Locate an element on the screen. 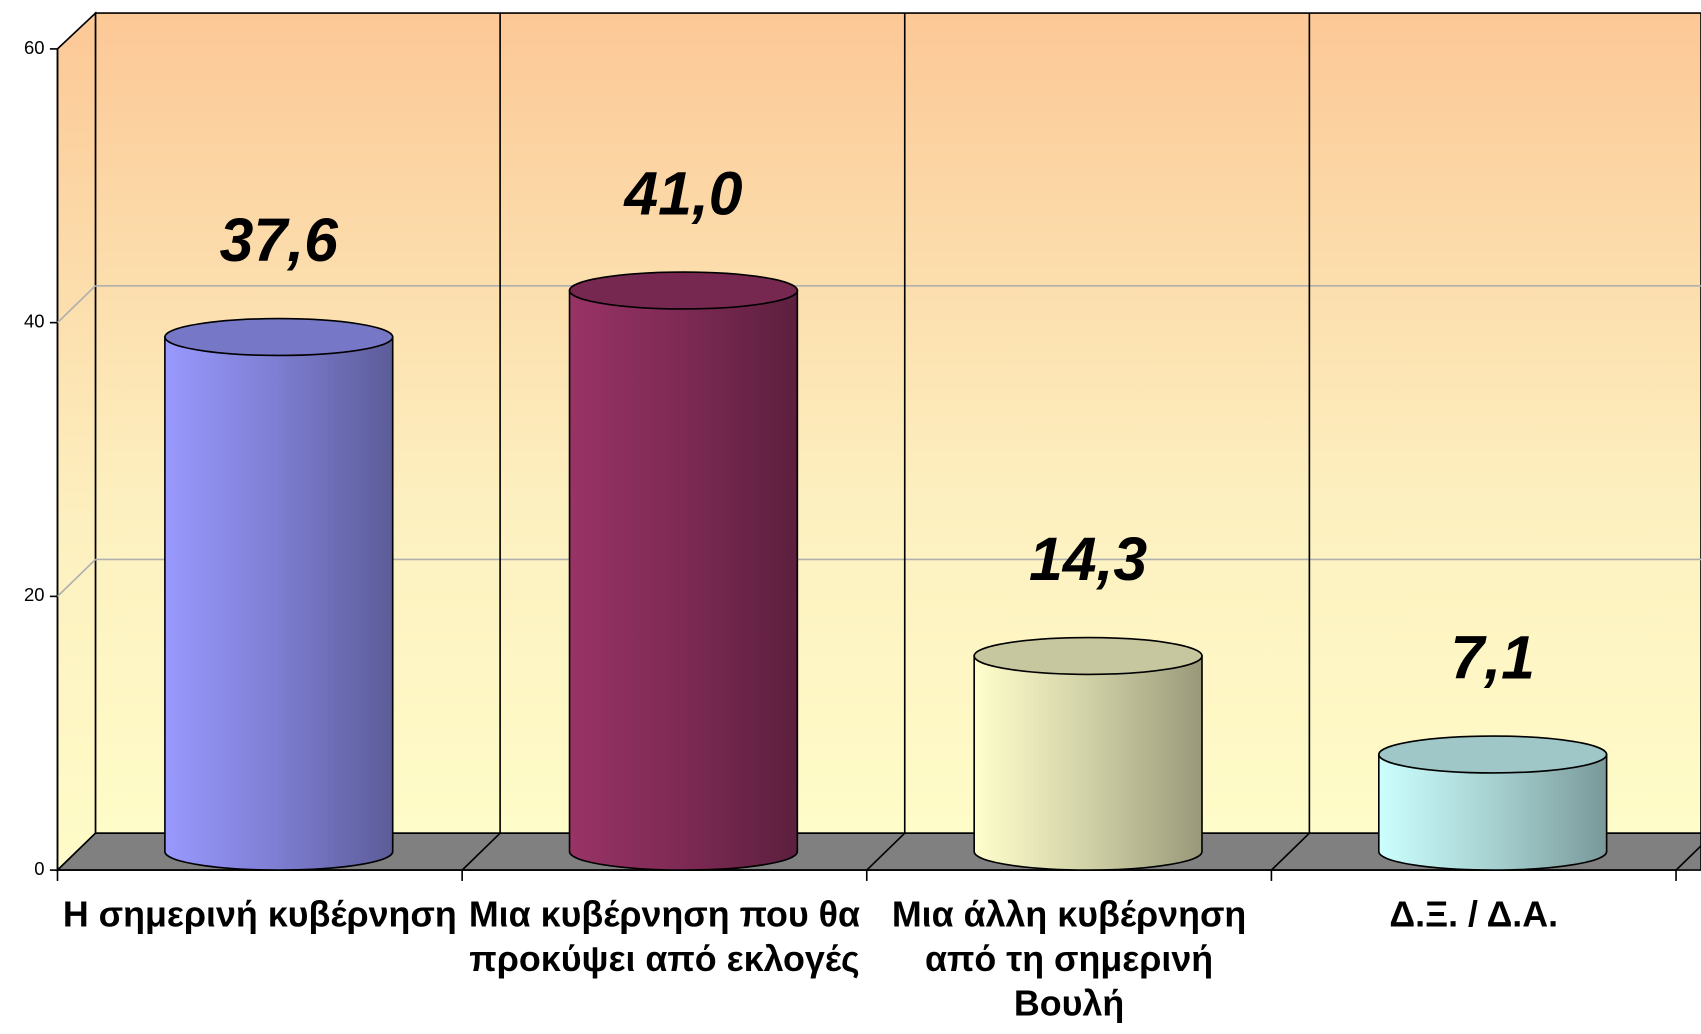  x-tick-label: Μια άλλη κυβέρνηση από τη σημερινή Βουλή is located at coordinates (1069, 958).